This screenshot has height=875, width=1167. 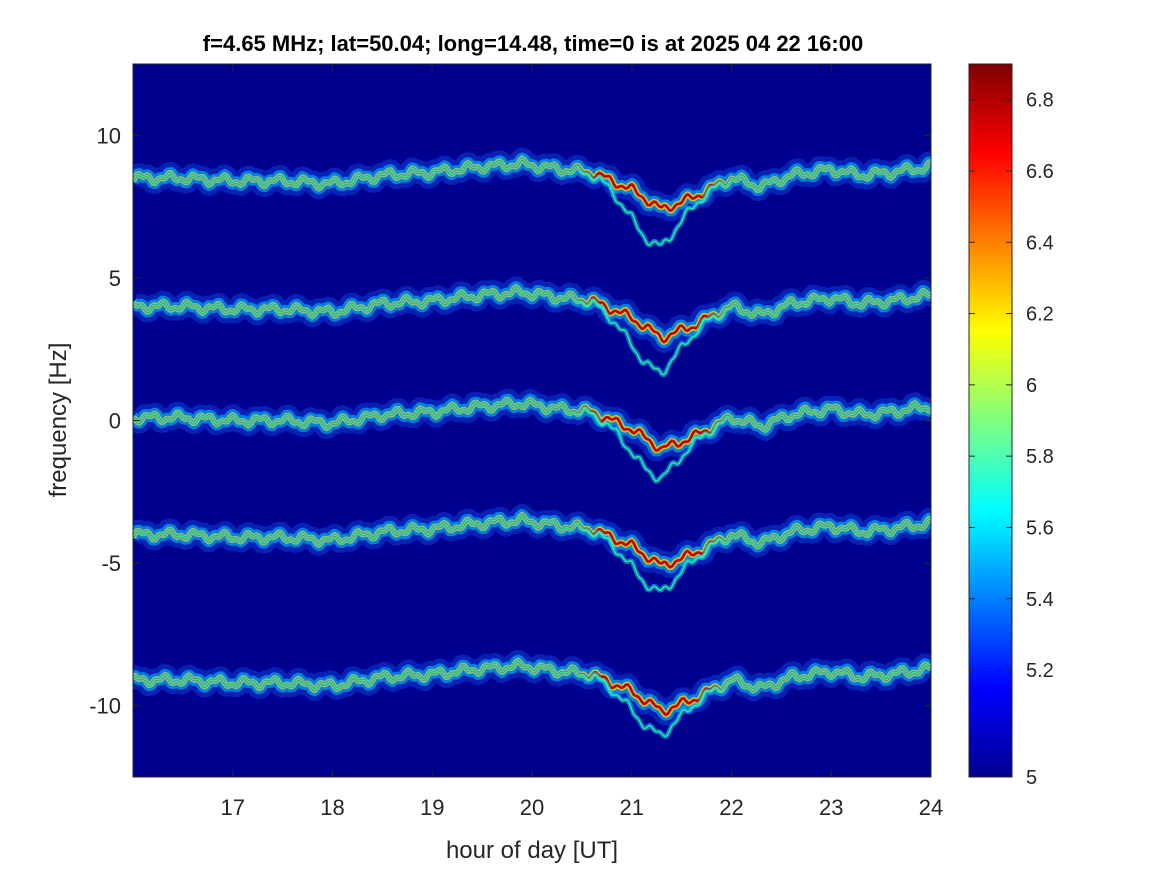 What do you see at coordinates (1040, 671) in the screenshot?
I see `colorbar-tick-label: 5.2` at bounding box center [1040, 671].